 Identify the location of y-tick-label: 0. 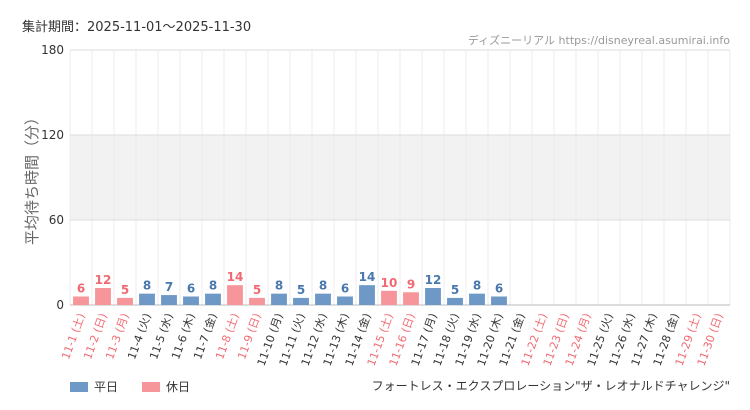
(60, 305).